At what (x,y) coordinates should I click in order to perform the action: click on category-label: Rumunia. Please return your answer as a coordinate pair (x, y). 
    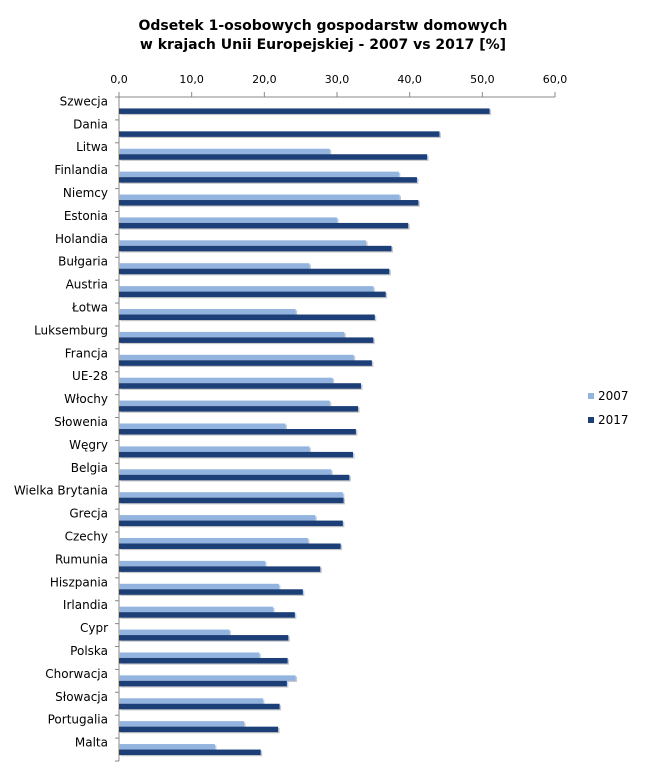
    Looking at the image, I should click on (81, 559).